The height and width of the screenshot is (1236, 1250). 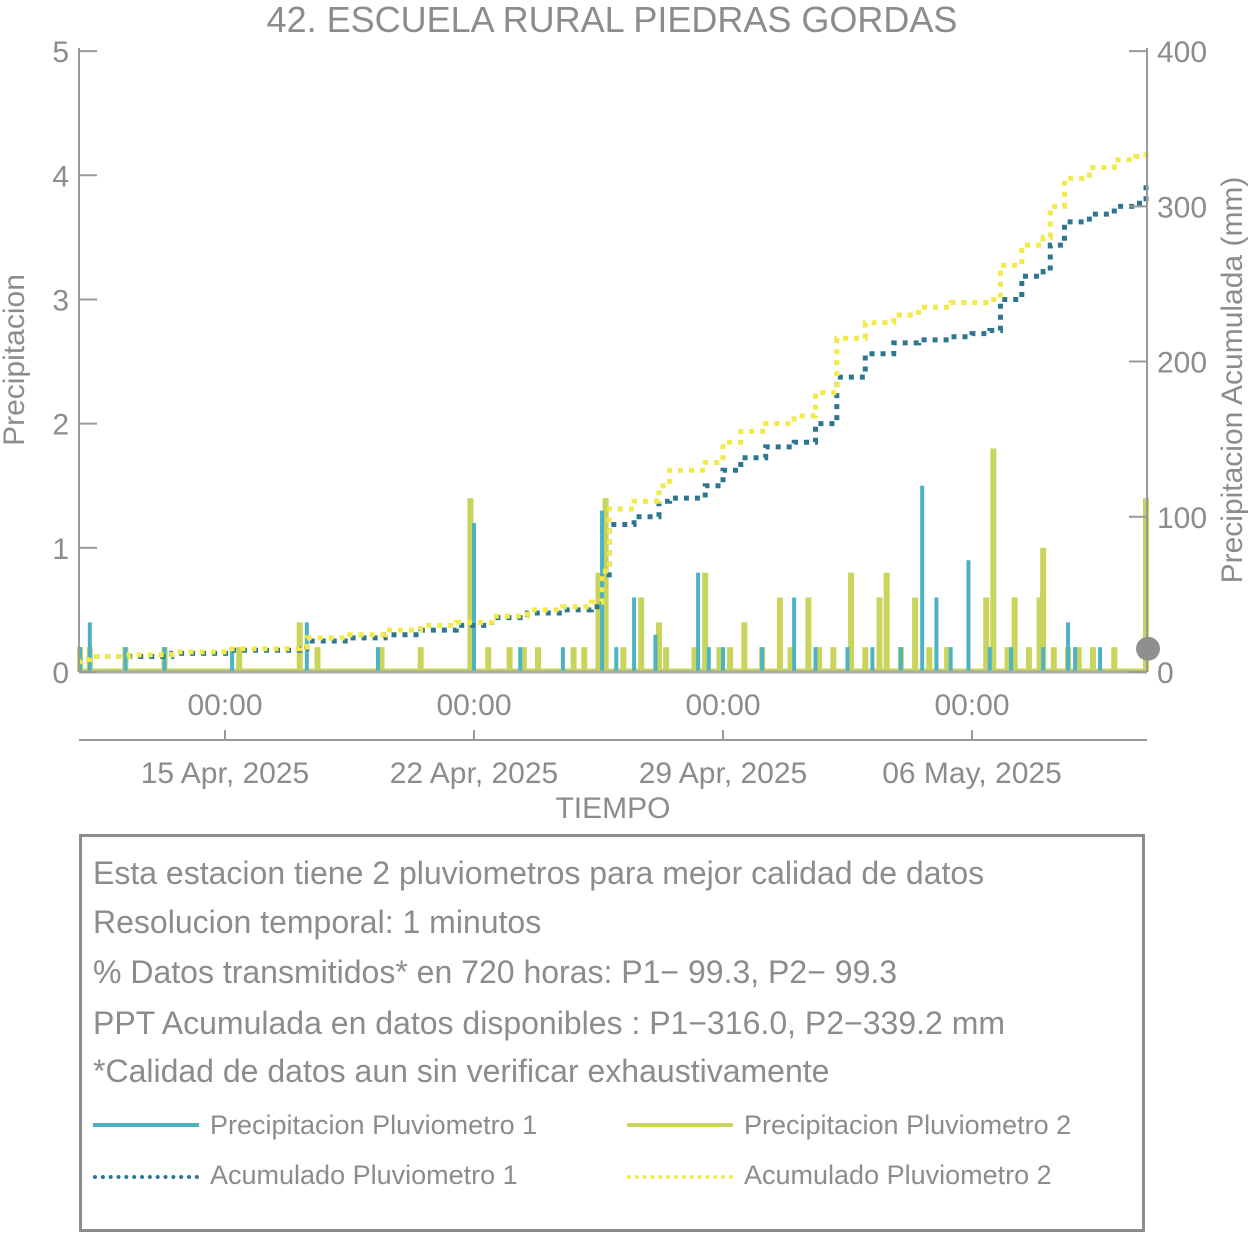 I want to click on right-tick-label: 400, so click(x=1182, y=52).